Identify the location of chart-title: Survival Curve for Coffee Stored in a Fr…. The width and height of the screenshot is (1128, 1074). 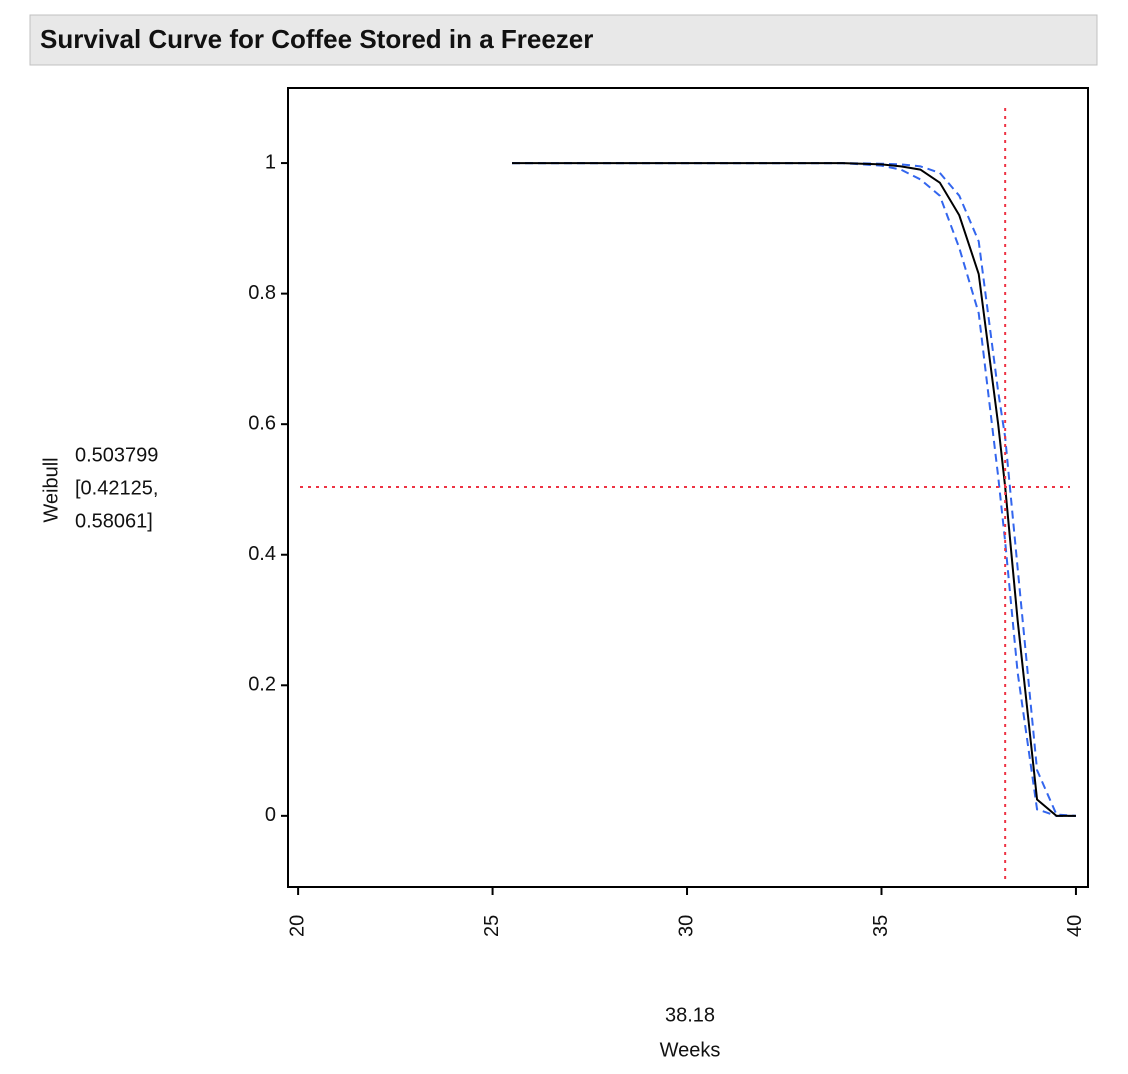
(316, 39).